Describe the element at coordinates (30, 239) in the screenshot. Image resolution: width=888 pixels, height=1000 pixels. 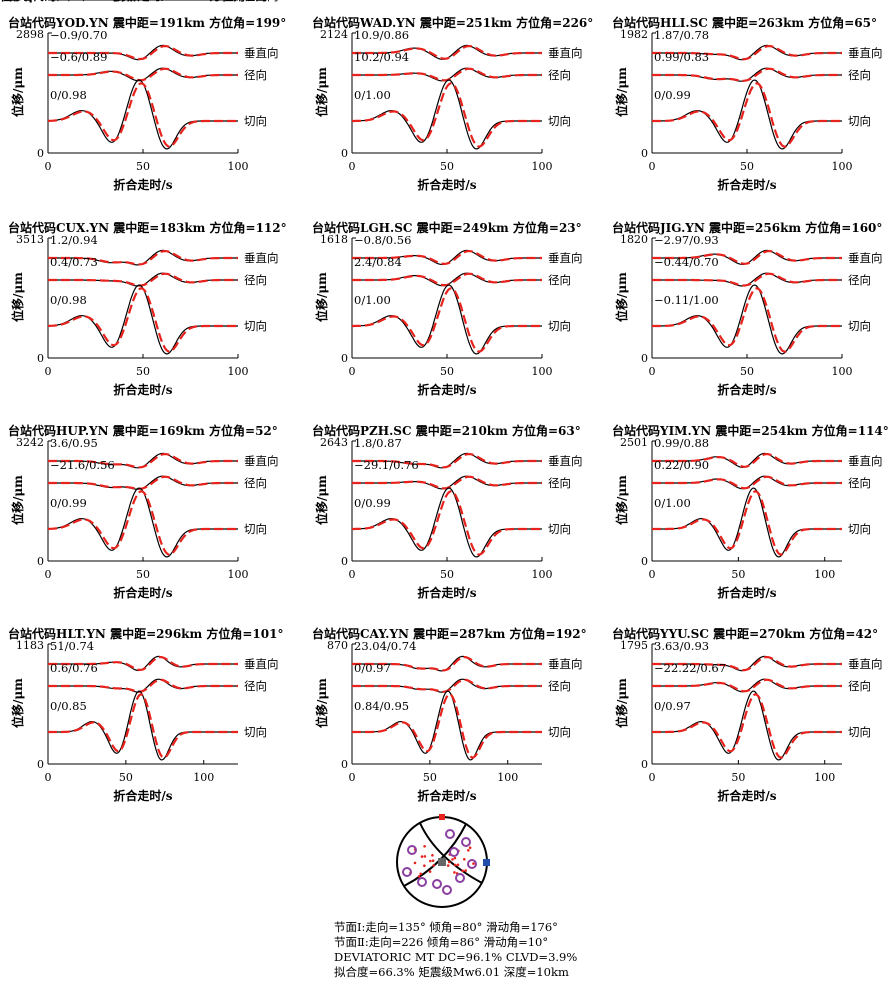
I see `y-max-tick-label: 3513` at that location.